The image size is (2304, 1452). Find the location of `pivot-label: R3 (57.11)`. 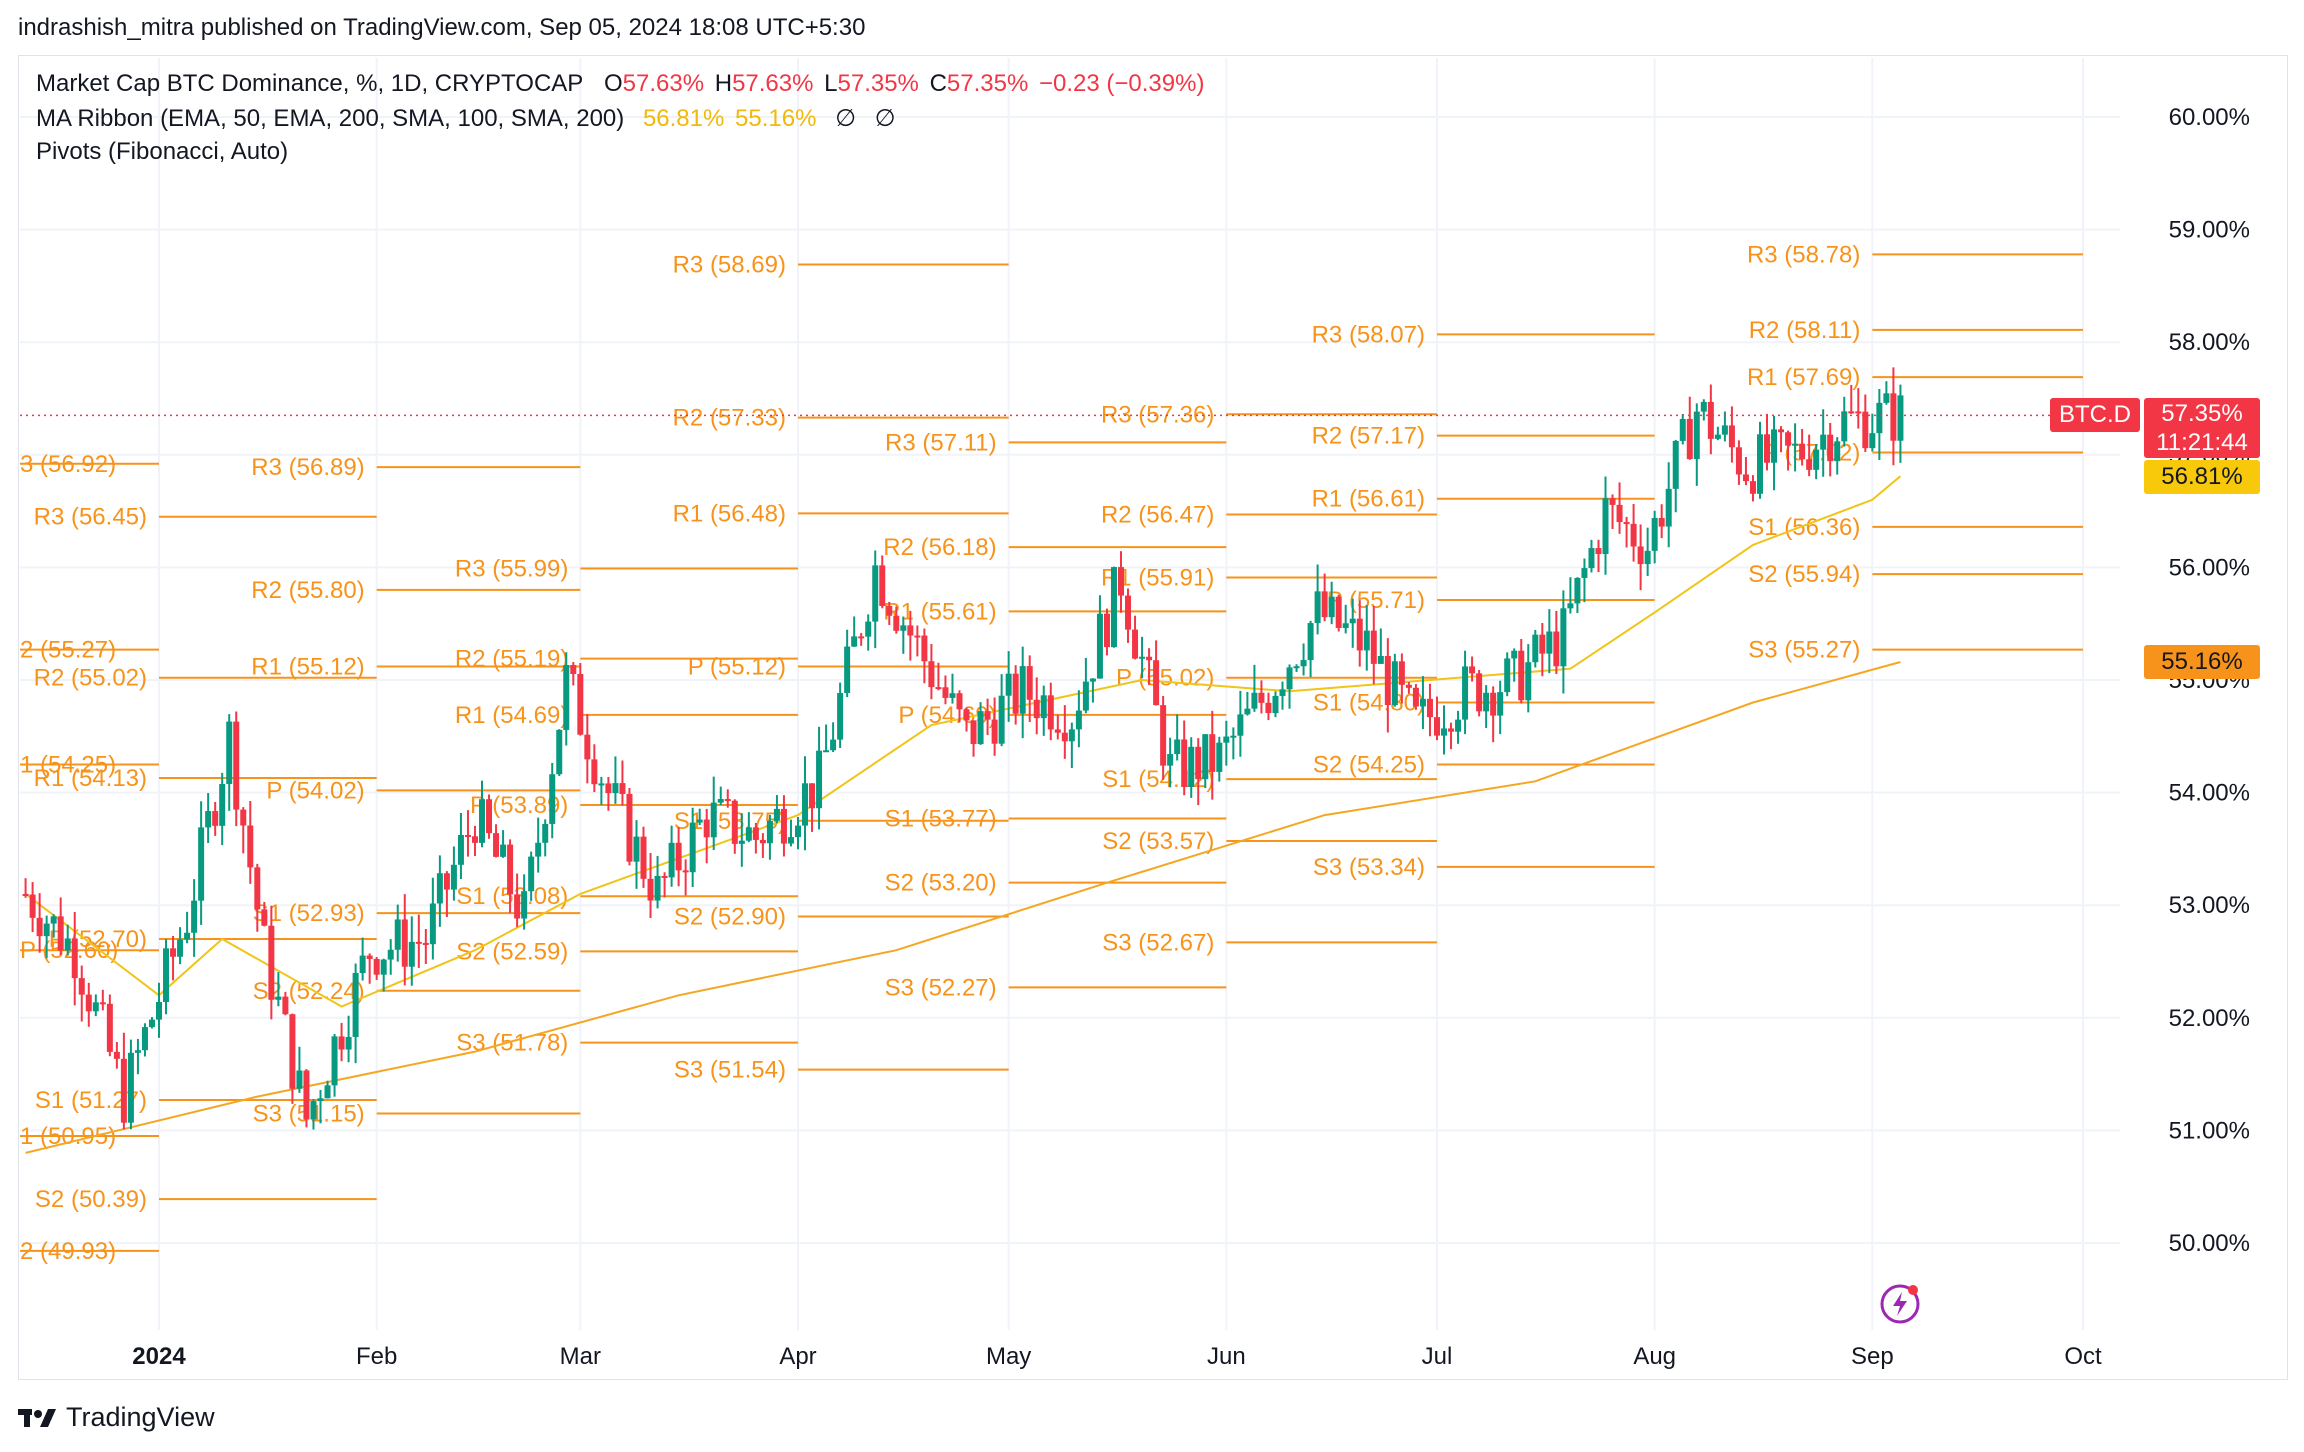

pivot-label: R3 (57.11) is located at coordinates (941, 442).